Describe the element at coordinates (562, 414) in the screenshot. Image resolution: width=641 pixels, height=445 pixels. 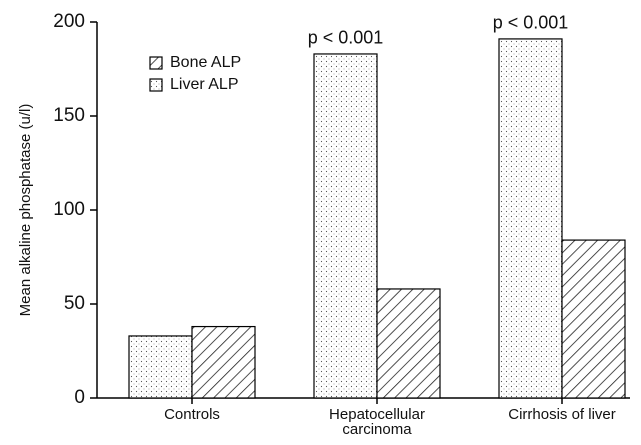
I see `x-tick-label: Cirrhosis of liver` at that location.